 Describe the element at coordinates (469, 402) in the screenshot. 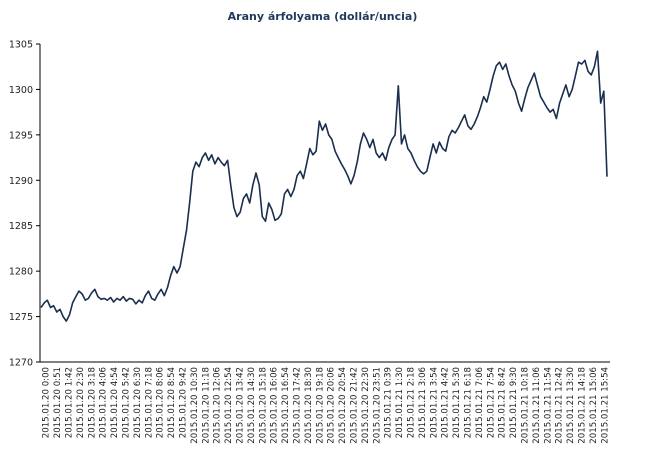

I see `x-tick-label: 2015.01.21 6:18` at that location.